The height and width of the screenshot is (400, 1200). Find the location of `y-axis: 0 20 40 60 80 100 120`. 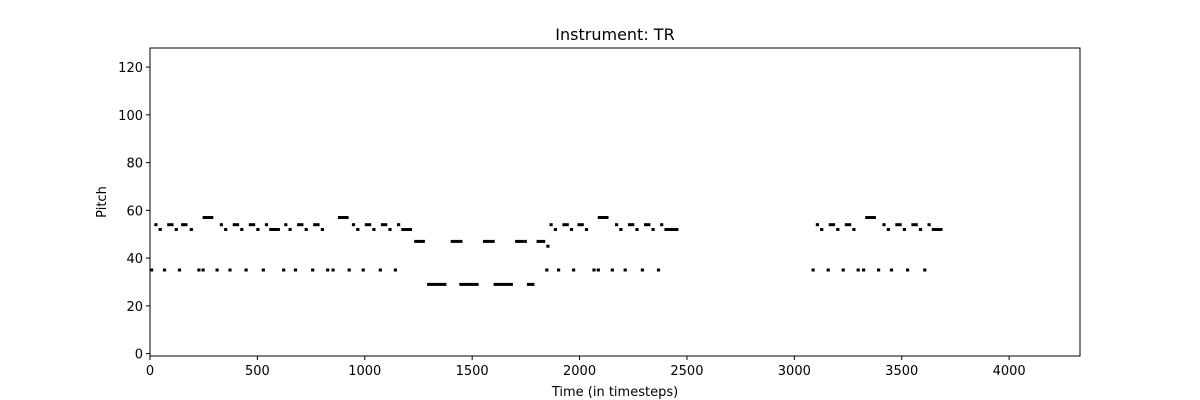

y-axis: 0 20 40 60 80 100 120 is located at coordinates (134, 212).